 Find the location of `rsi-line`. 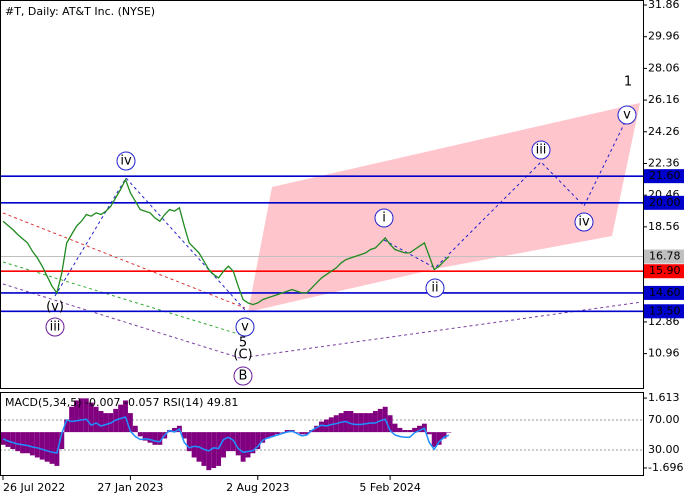

rsi-line is located at coordinates (226, 435).